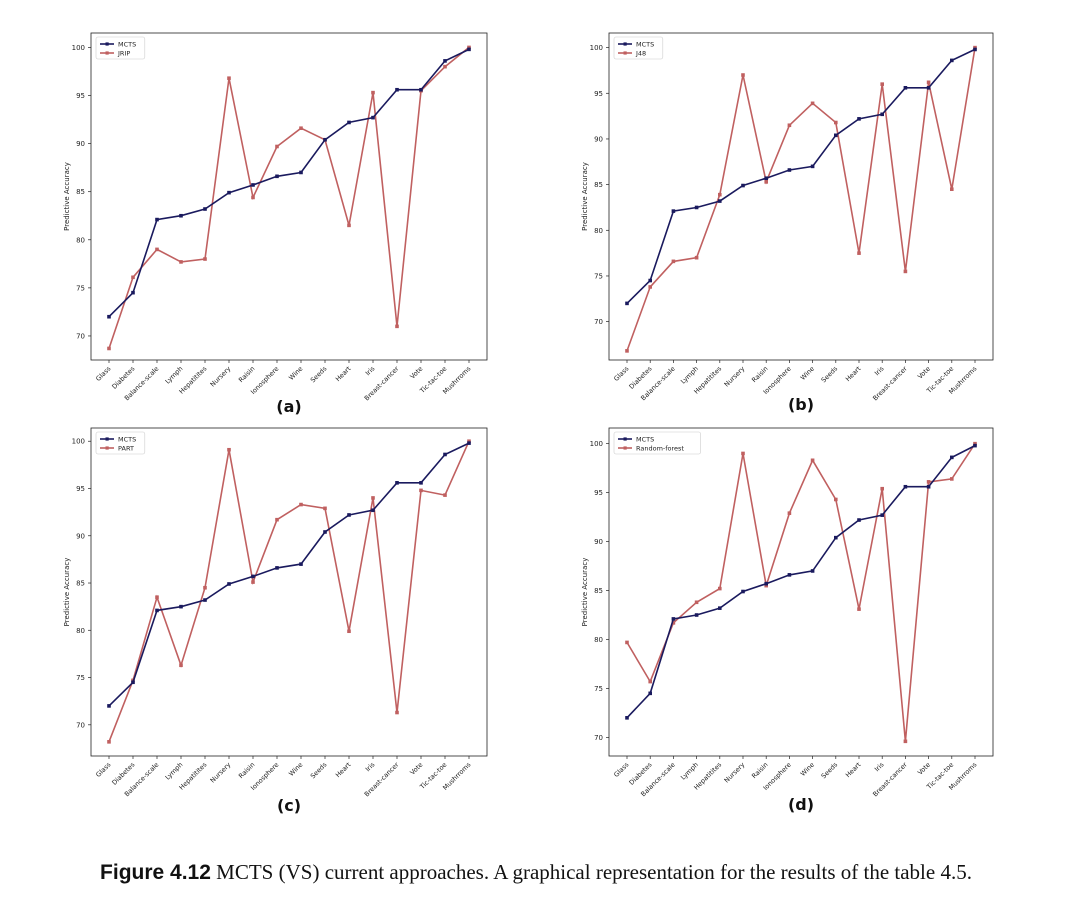  Describe the element at coordinates (289, 805) in the screenshot. I see `panel-label: (c)` at that location.